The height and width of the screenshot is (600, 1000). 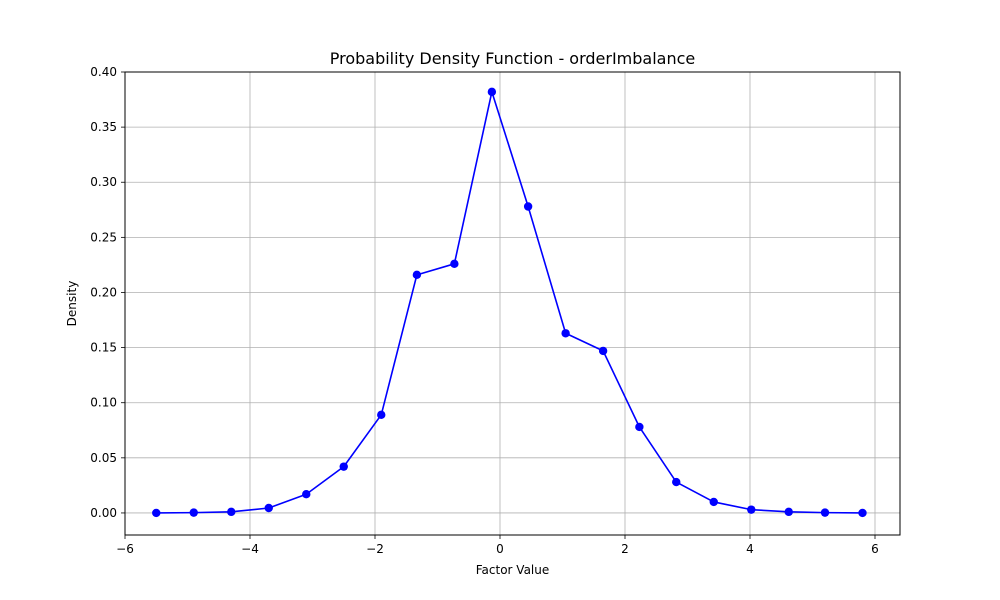 What do you see at coordinates (125, 549) in the screenshot?
I see `x-tick-label: −6` at bounding box center [125, 549].